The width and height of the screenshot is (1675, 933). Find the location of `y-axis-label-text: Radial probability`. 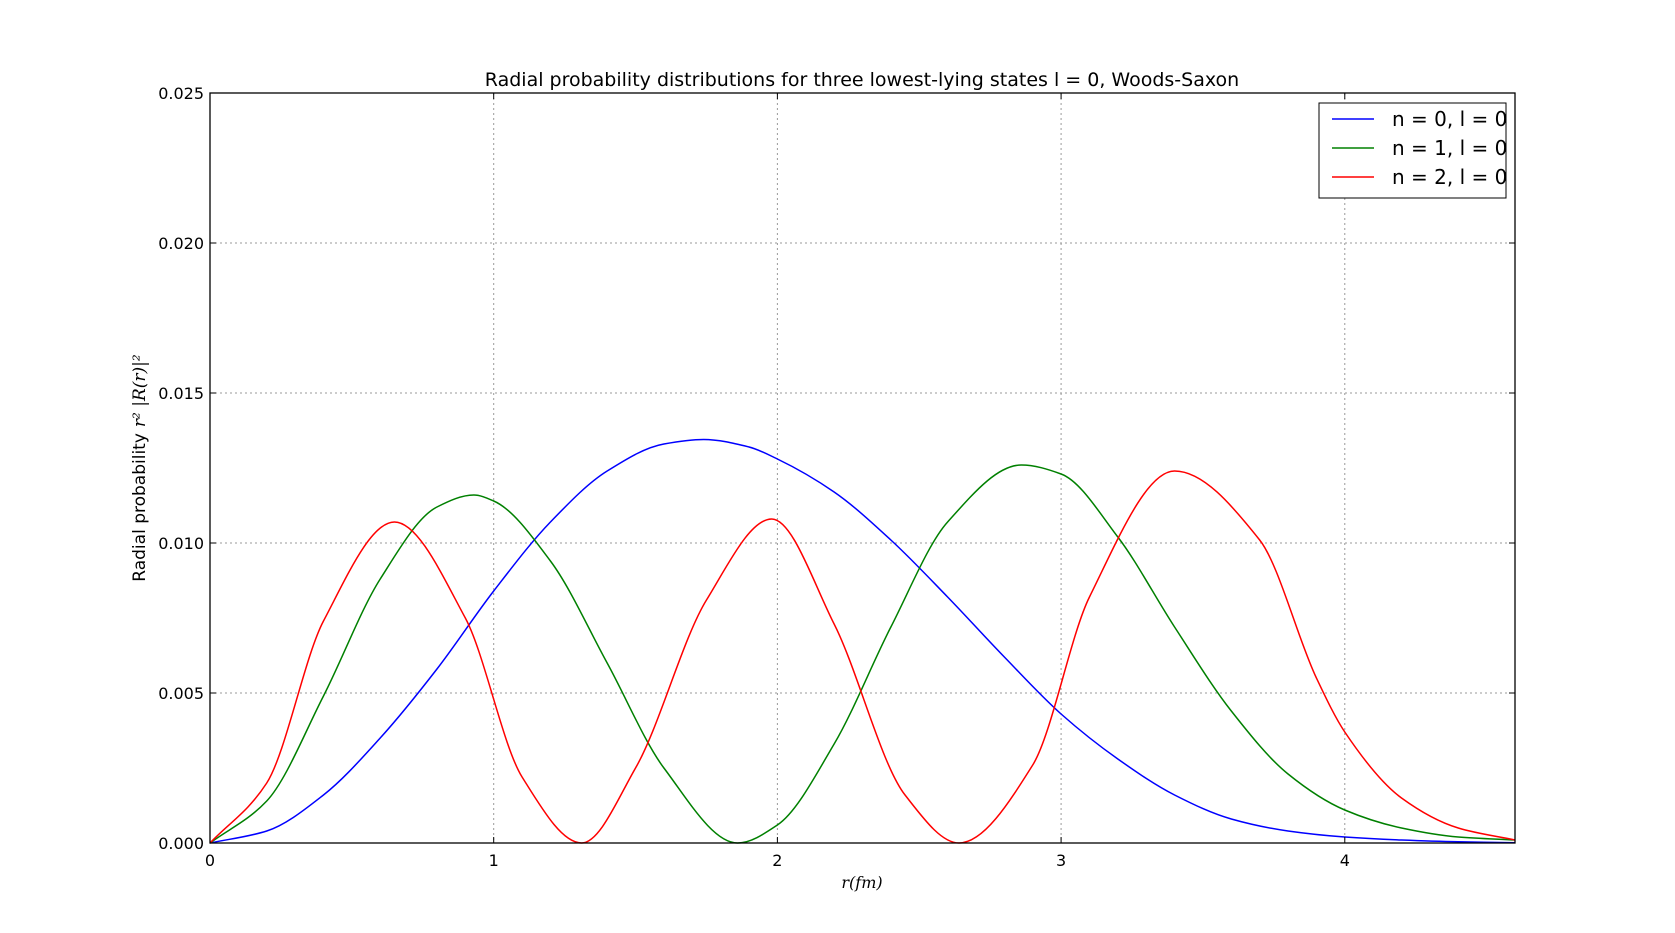

y-axis-label-text: Radial probability is located at coordinates (140, 507).